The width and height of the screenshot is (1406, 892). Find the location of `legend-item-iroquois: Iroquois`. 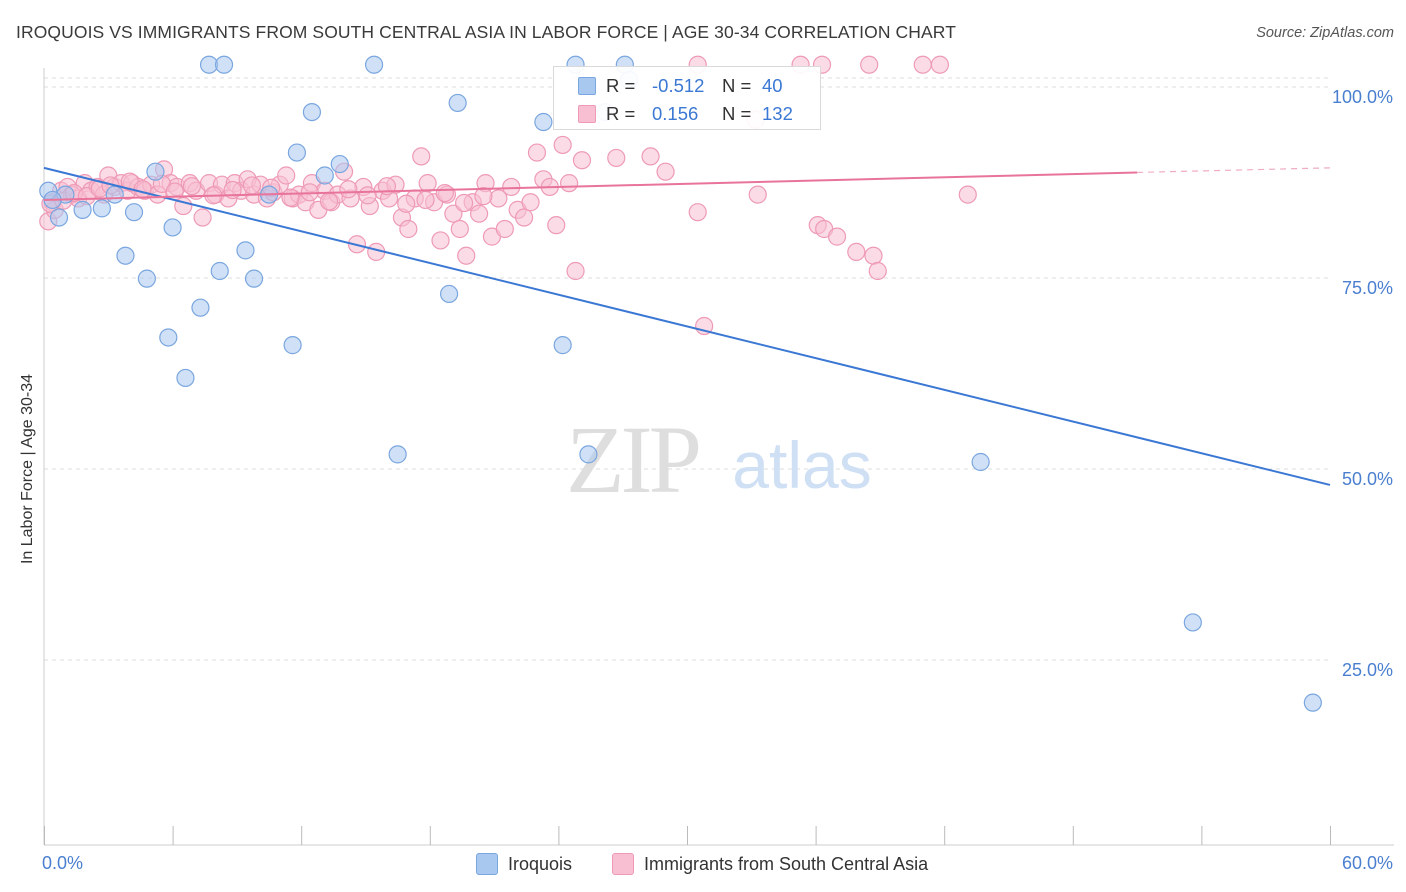

legend-item-iroquois: Iroquois is located at coordinates (524, 864).